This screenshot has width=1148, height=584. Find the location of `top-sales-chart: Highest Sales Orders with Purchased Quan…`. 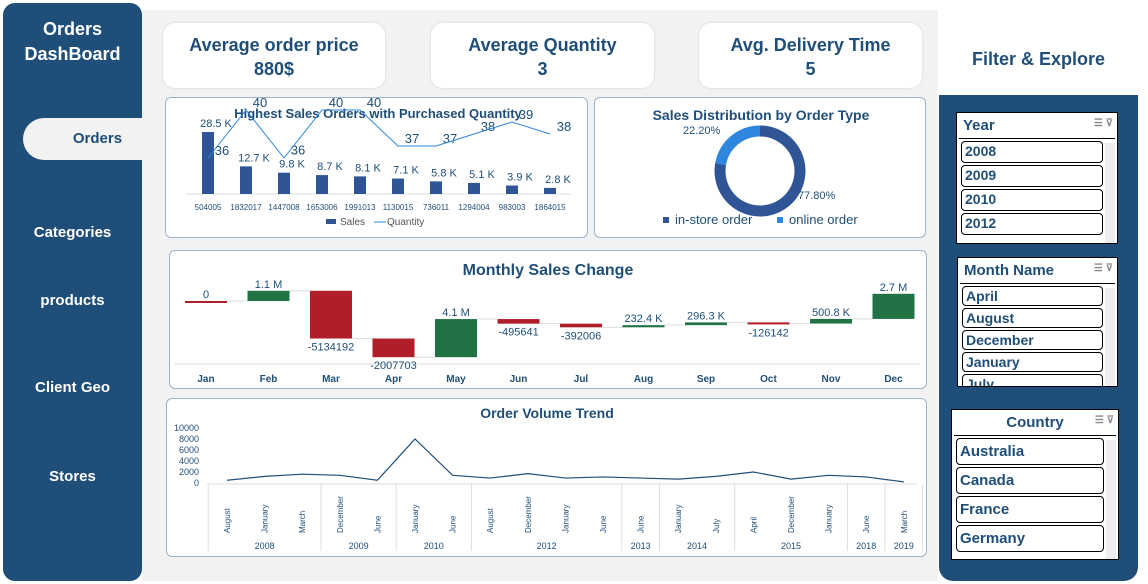

top-sales-chart: Highest Sales Orders with Purchased Quan… is located at coordinates (376, 166).